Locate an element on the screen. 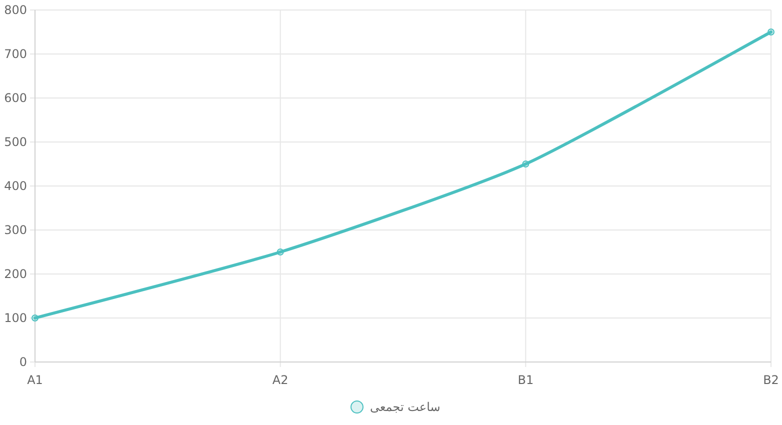 Image resolution: width=782 pixels, height=425 pixels. x-tick-label: B2 is located at coordinates (771, 380).